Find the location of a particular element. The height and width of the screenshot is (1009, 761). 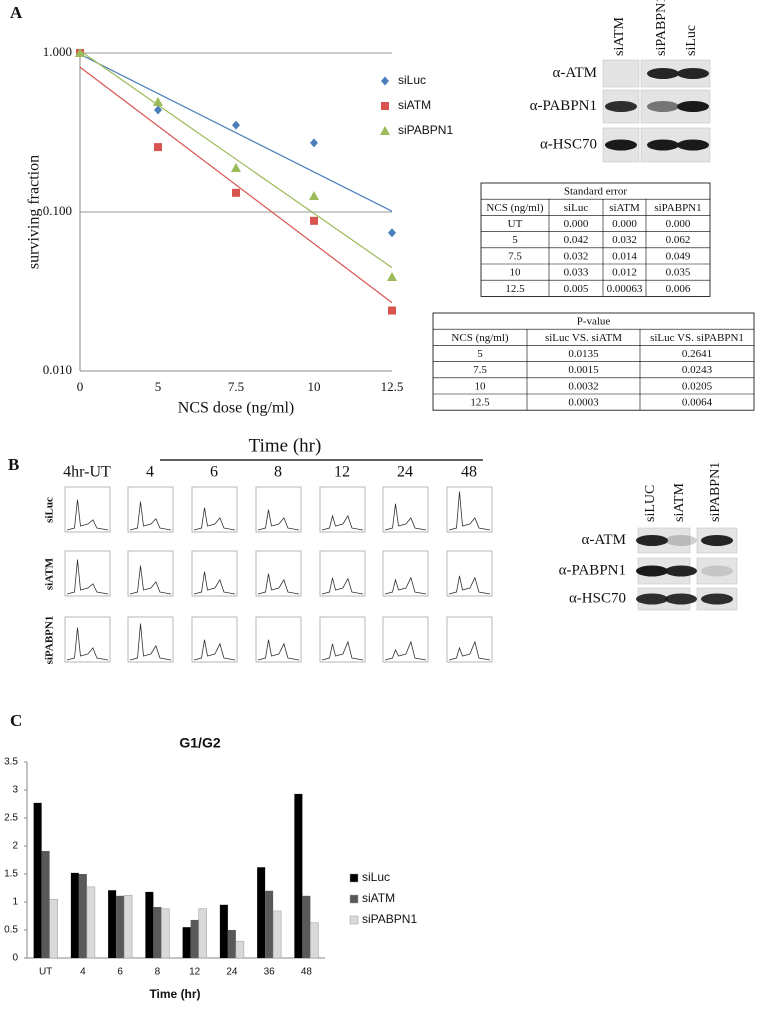

antibody-label: α-ATM is located at coordinates (574, 73).